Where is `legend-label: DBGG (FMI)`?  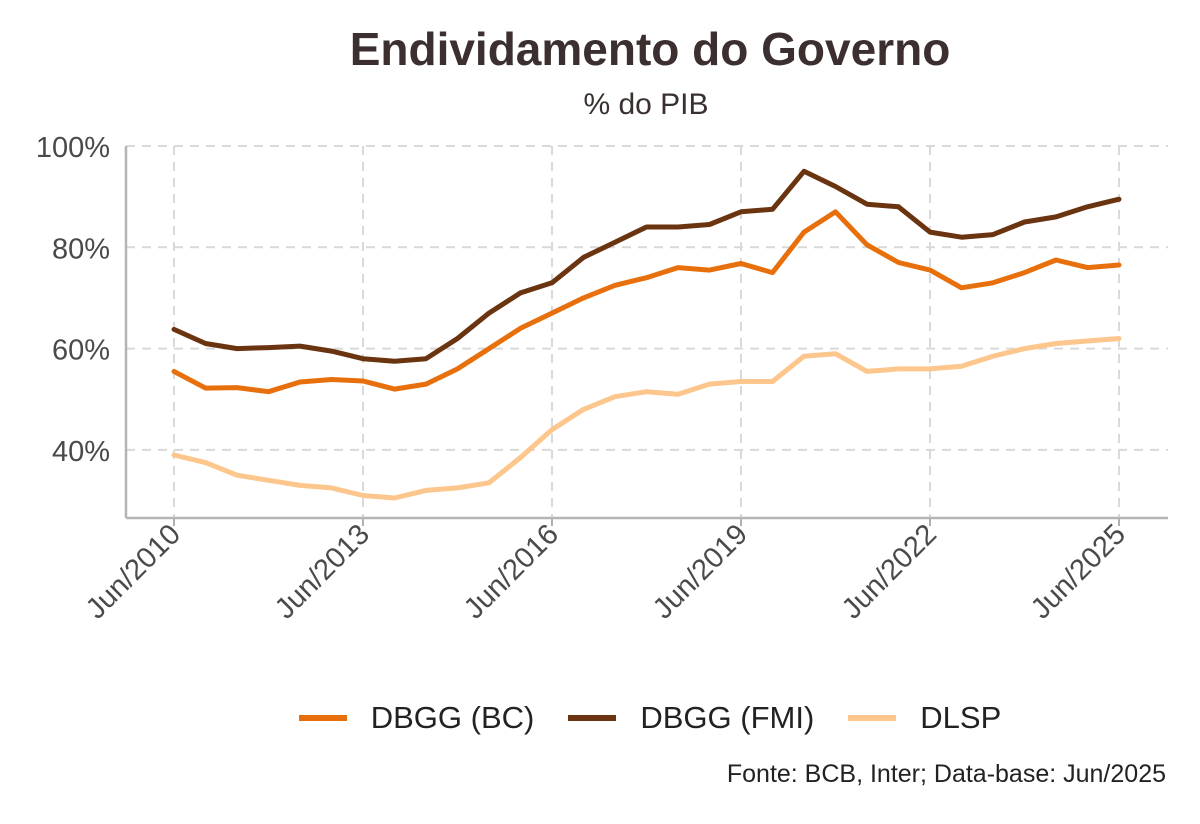
legend-label: DBGG (FMI) is located at coordinates (727, 717).